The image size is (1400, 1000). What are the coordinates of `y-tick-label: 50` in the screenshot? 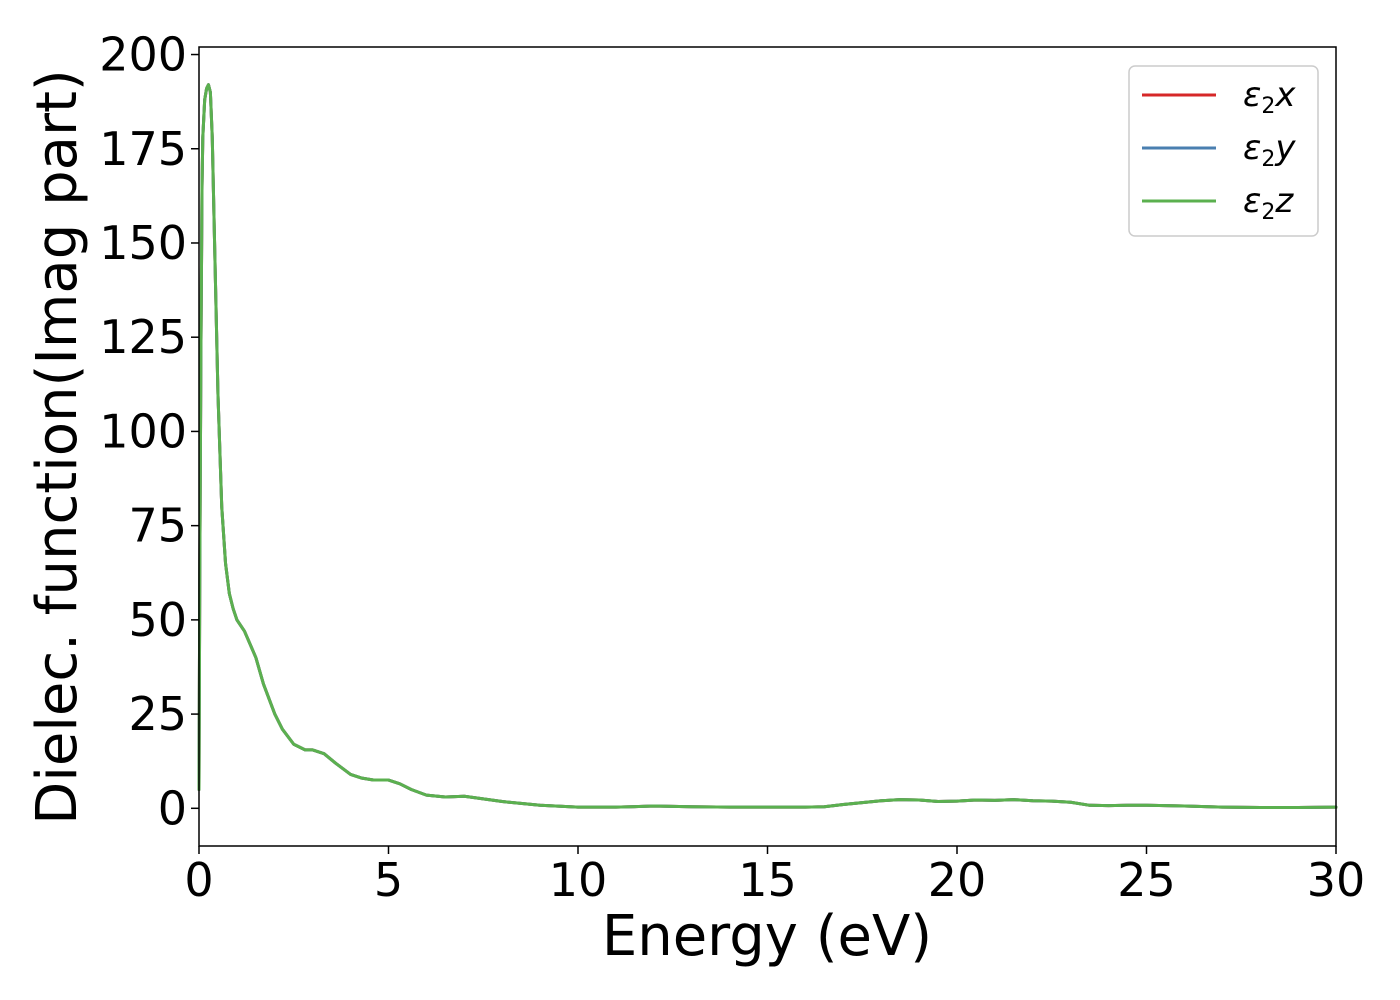 It's located at (157, 620).